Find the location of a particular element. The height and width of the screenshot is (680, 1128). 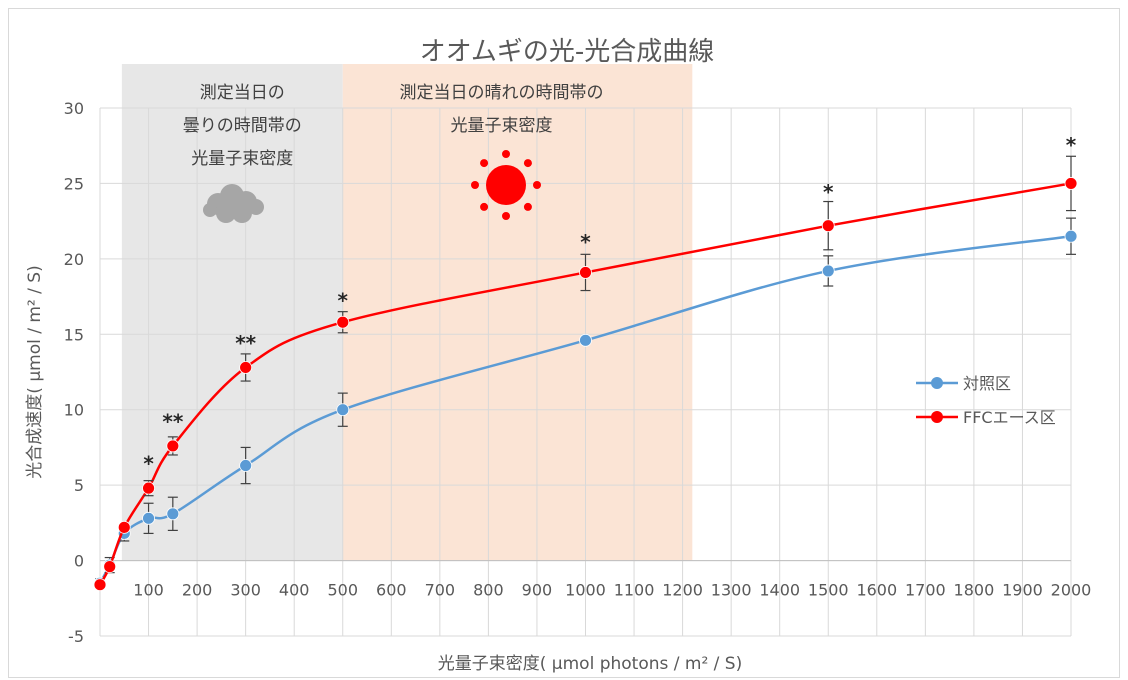

x-tick-label: 500 is located at coordinates (342, 590).